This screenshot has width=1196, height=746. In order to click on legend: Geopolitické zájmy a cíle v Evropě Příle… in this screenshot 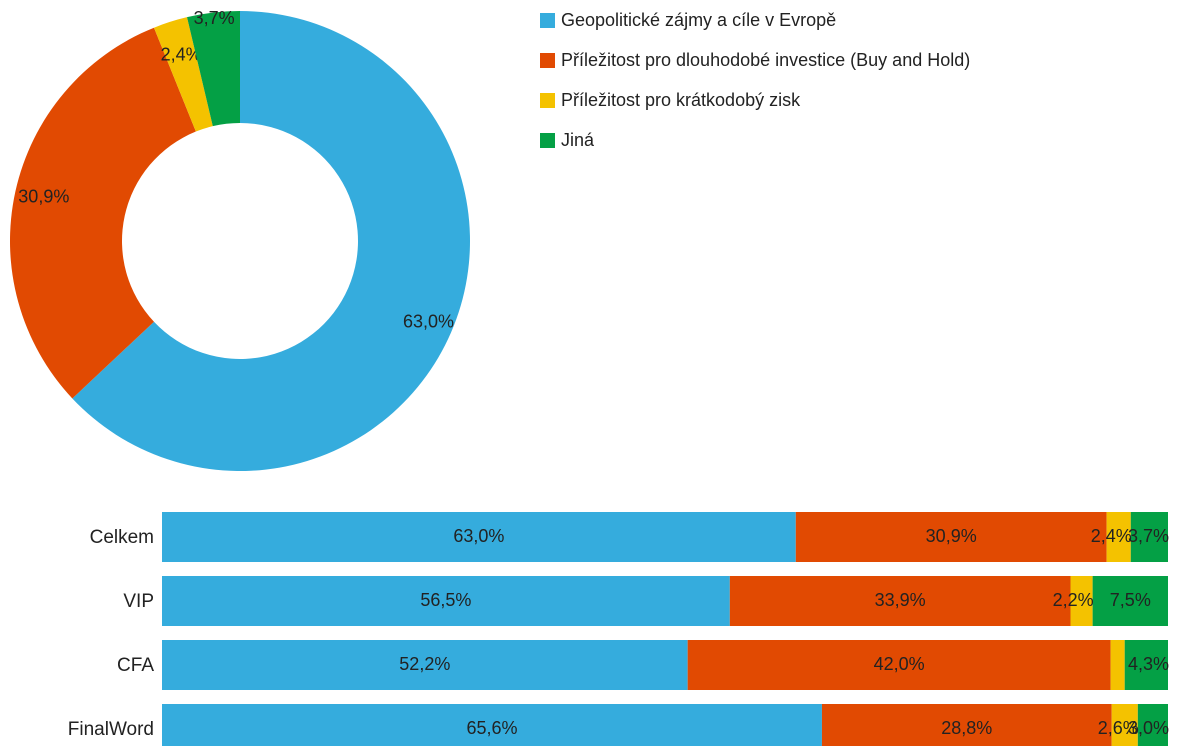, I will do `click(755, 88)`.